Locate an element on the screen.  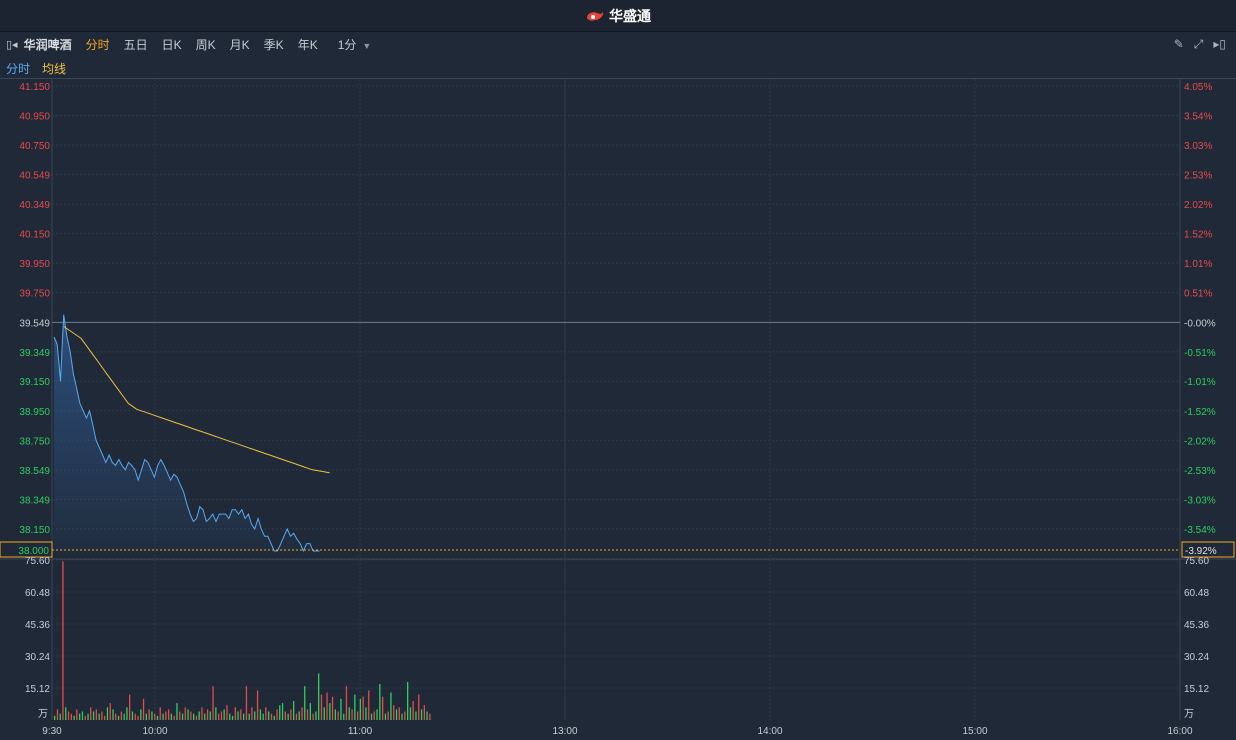
tab-period-daily: 日K is located at coordinates (171, 45).